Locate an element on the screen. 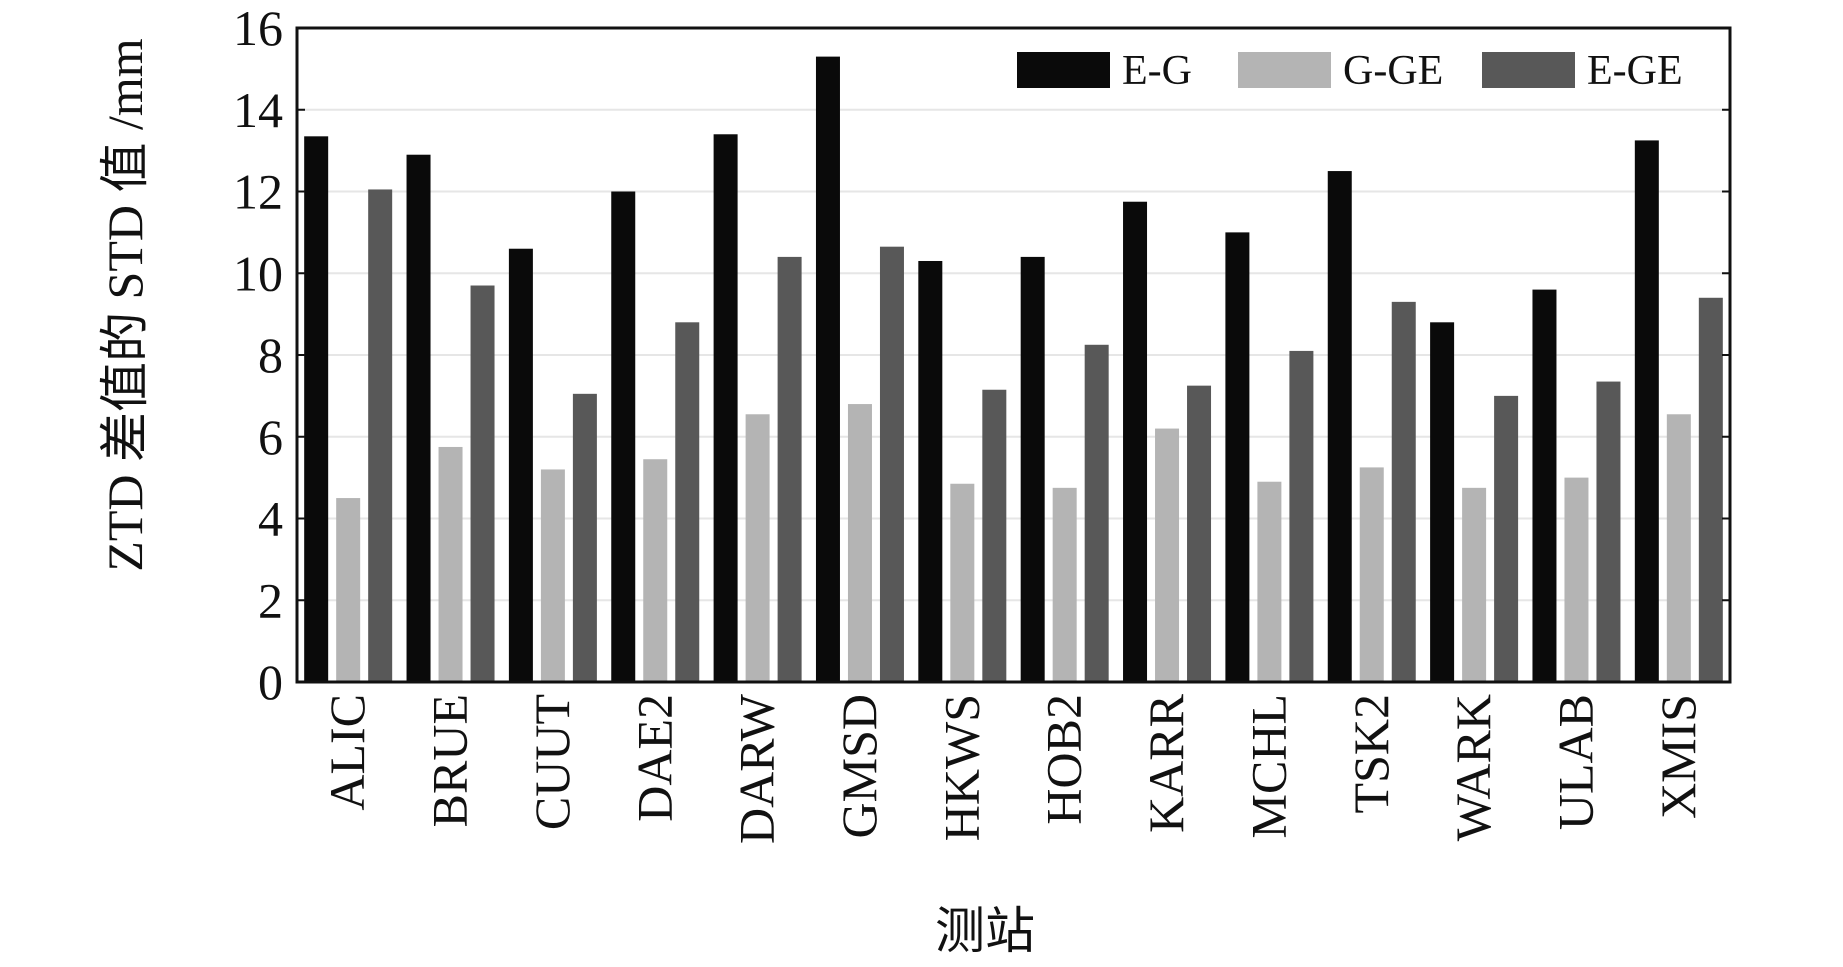 This screenshot has height=967, width=1843. bar-e-ge-ulab is located at coordinates (1608, 531).